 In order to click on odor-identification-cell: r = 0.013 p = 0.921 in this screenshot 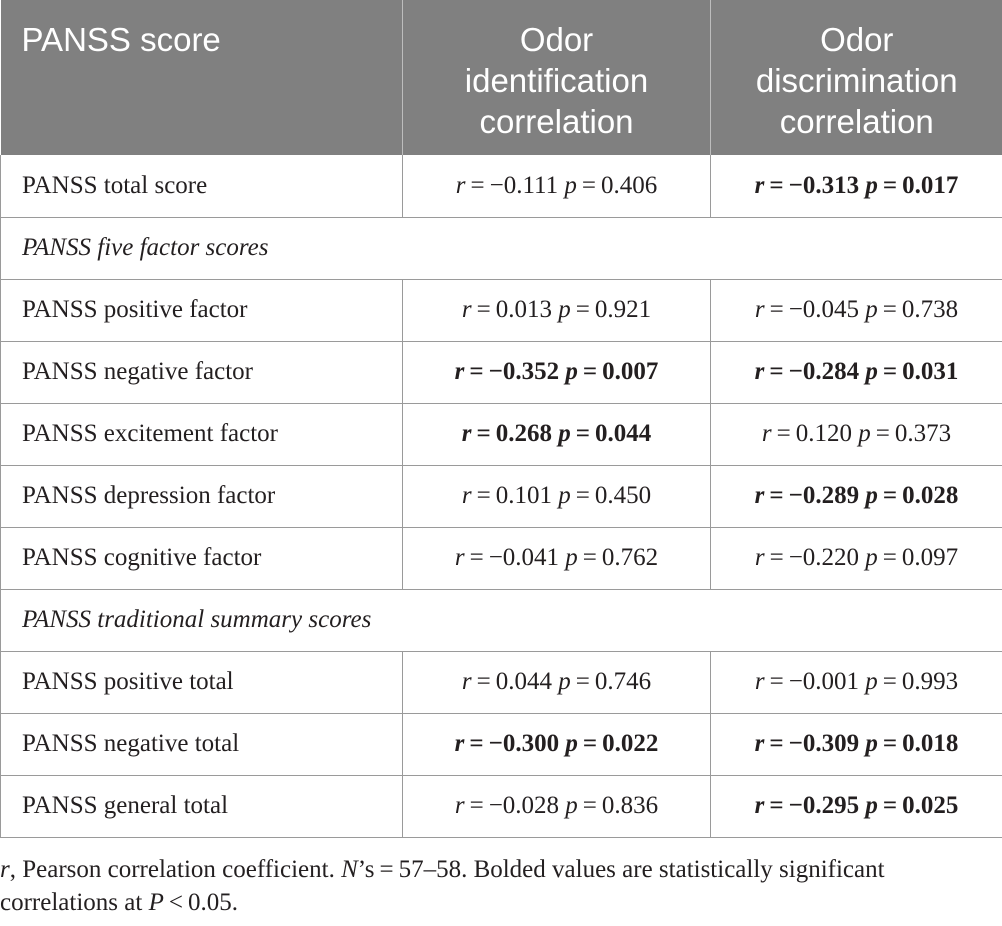, I will do `click(556, 310)`.